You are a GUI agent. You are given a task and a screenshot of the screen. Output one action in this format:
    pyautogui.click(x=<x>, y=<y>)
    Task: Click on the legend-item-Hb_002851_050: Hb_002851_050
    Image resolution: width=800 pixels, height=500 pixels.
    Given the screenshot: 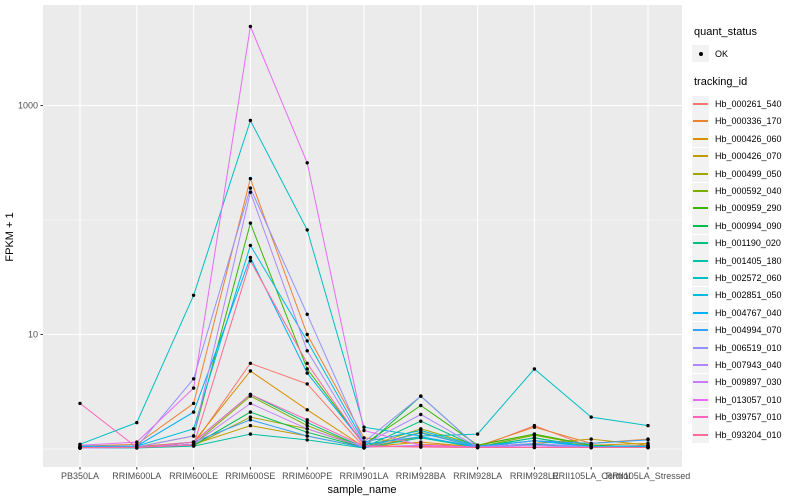 What is the action you would take?
    pyautogui.click(x=746, y=295)
    